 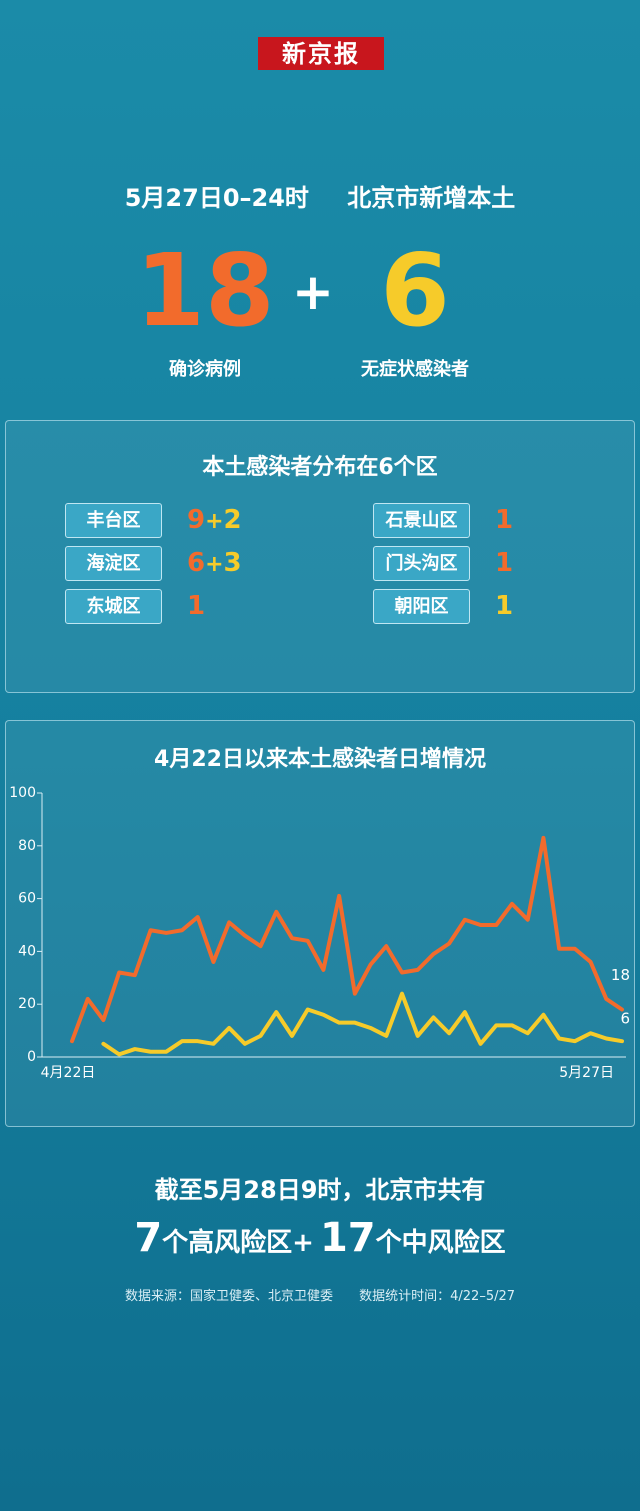 What do you see at coordinates (196, 563) in the screenshot?
I see `district-confirmed: 6` at bounding box center [196, 563].